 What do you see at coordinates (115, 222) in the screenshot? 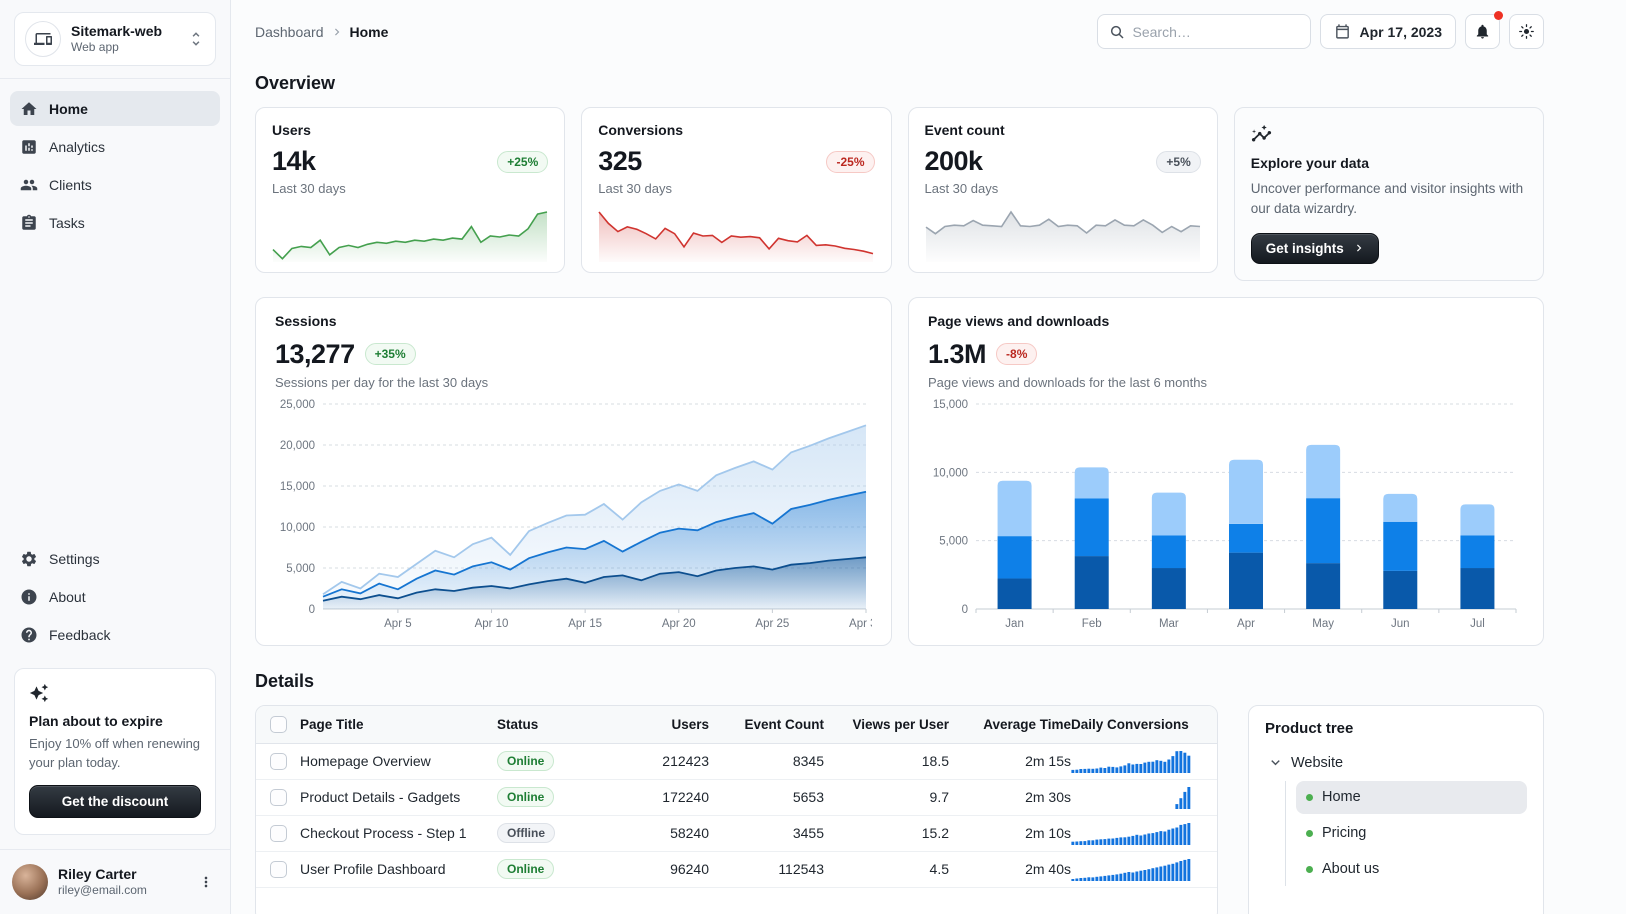
I see `sidebar-item-tasks: Tasks` at bounding box center [115, 222].